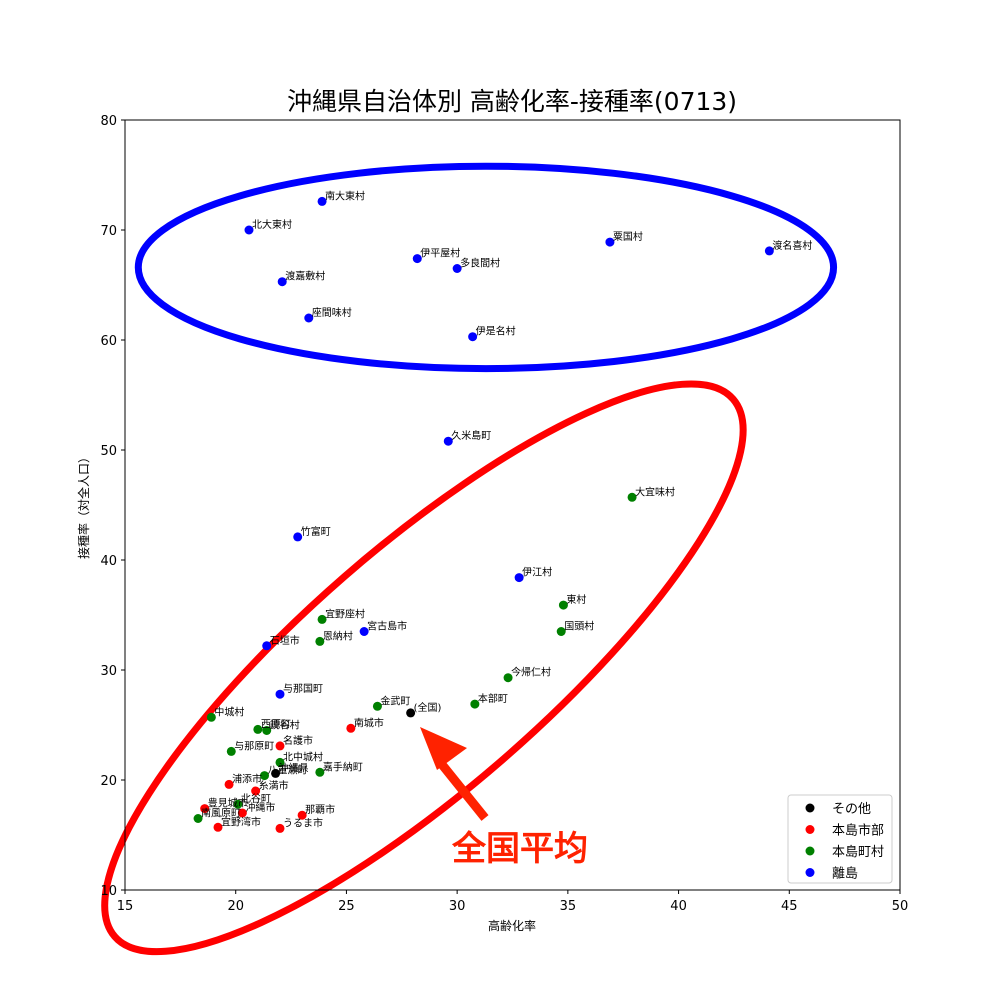  I want to click on x-tick-label: 35, so click(568, 906).